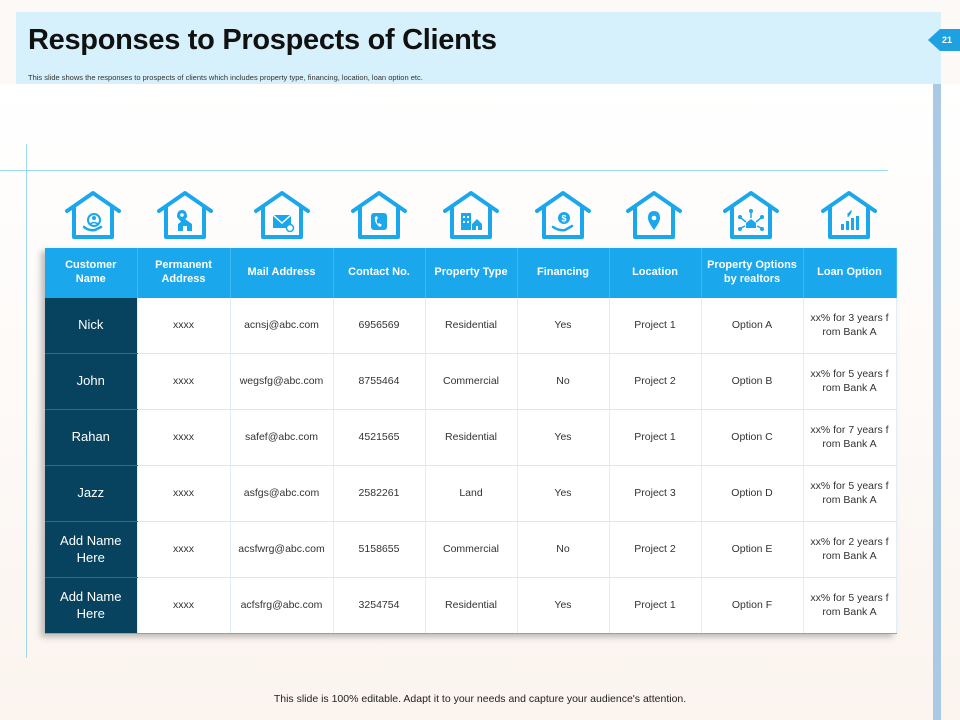 The width and height of the screenshot is (960, 720). What do you see at coordinates (262, 40) in the screenshot?
I see `page-title: Responses to Prospects of Clients` at bounding box center [262, 40].